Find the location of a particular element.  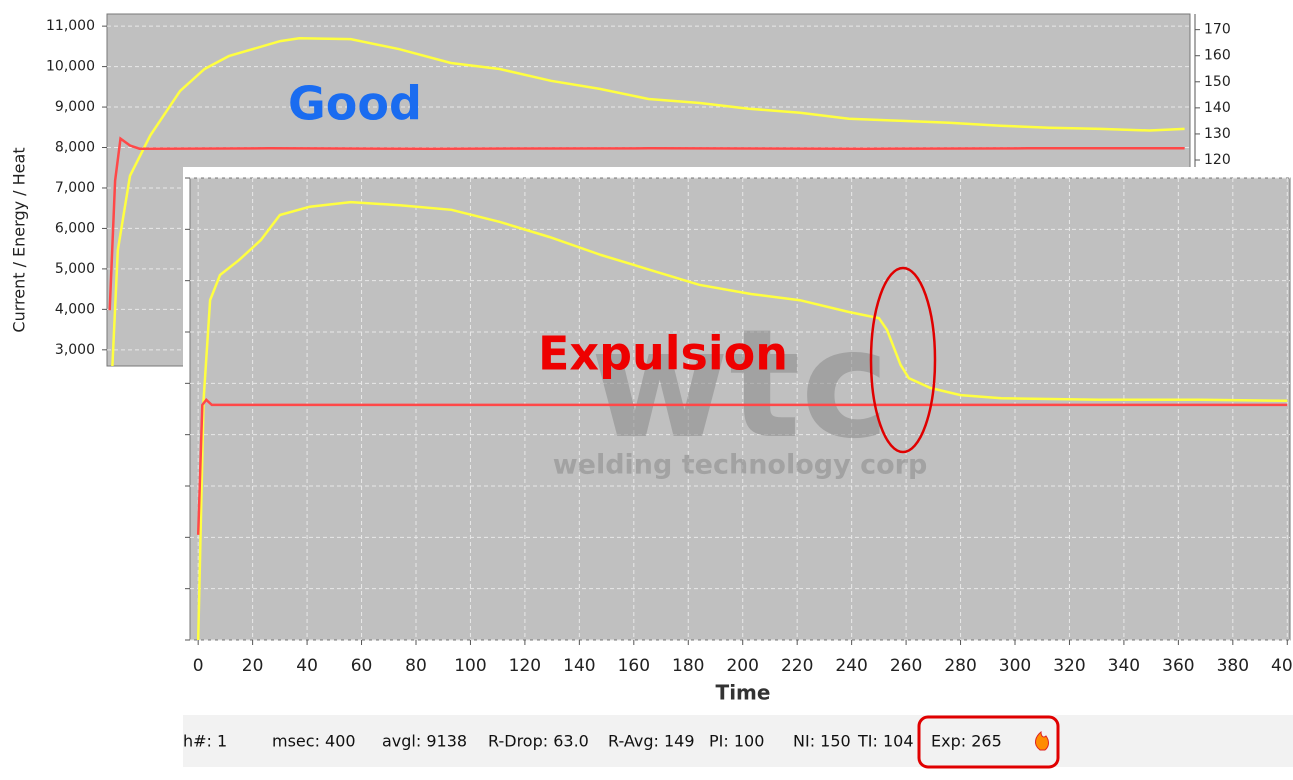

x-tick-label: 380 is located at coordinates (1233, 666).